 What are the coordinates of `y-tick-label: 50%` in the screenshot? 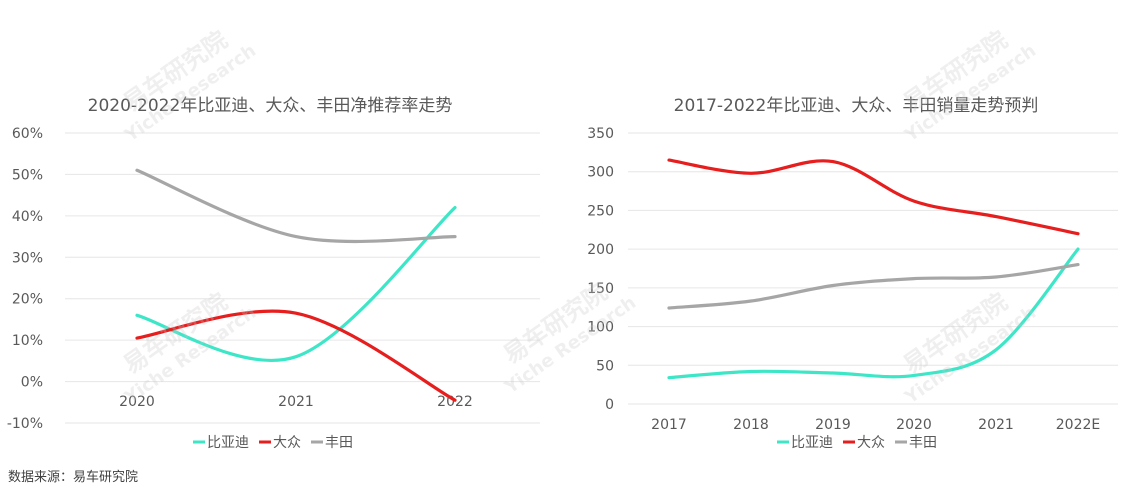 It's located at (27, 175).